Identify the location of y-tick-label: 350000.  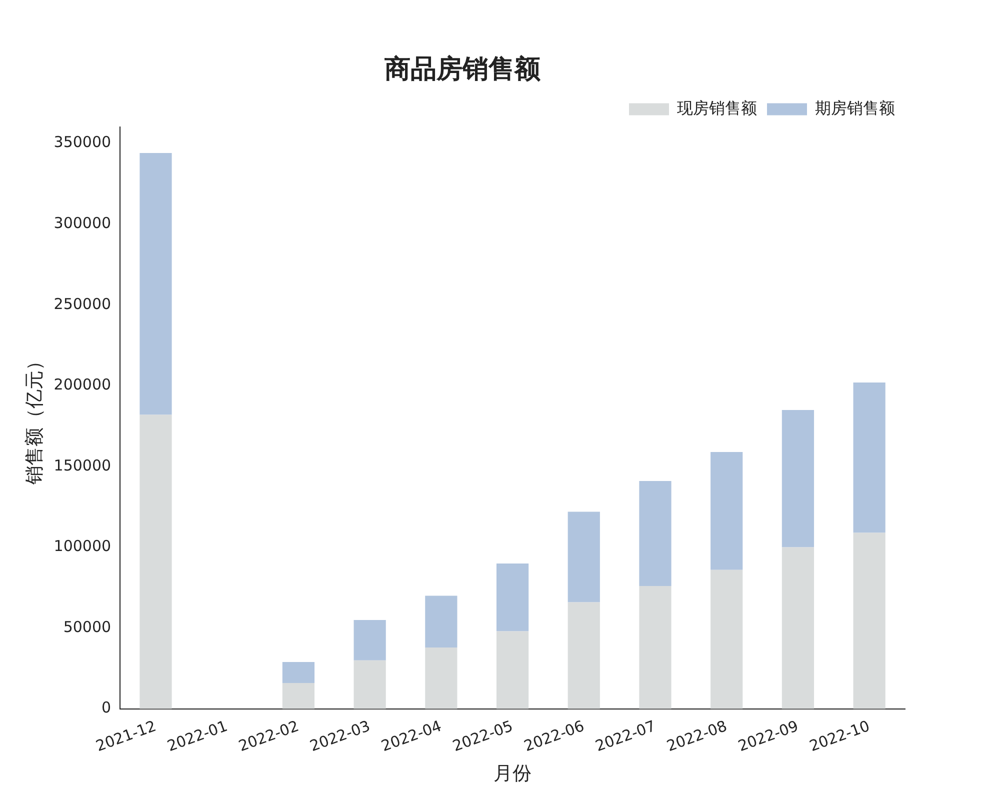
(83, 142).